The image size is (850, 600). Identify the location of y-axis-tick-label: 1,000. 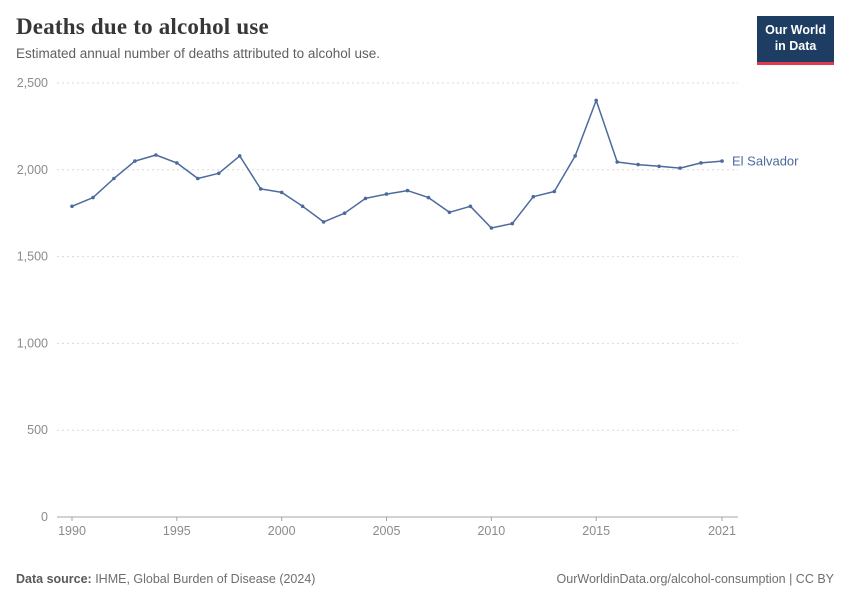
(32, 343).